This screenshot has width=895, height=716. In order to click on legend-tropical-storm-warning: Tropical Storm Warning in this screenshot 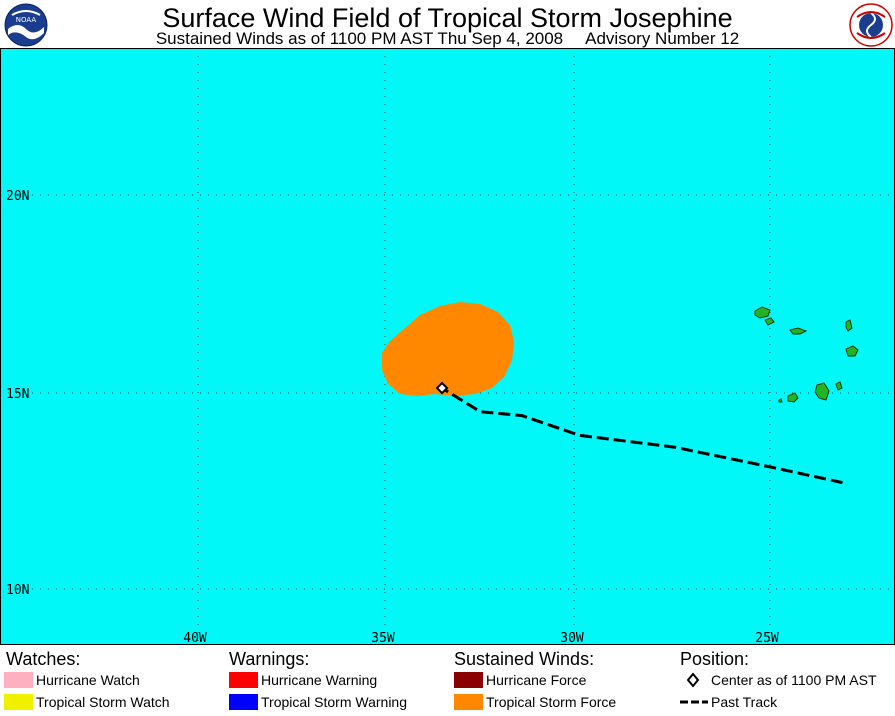, I will do `click(334, 702)`.